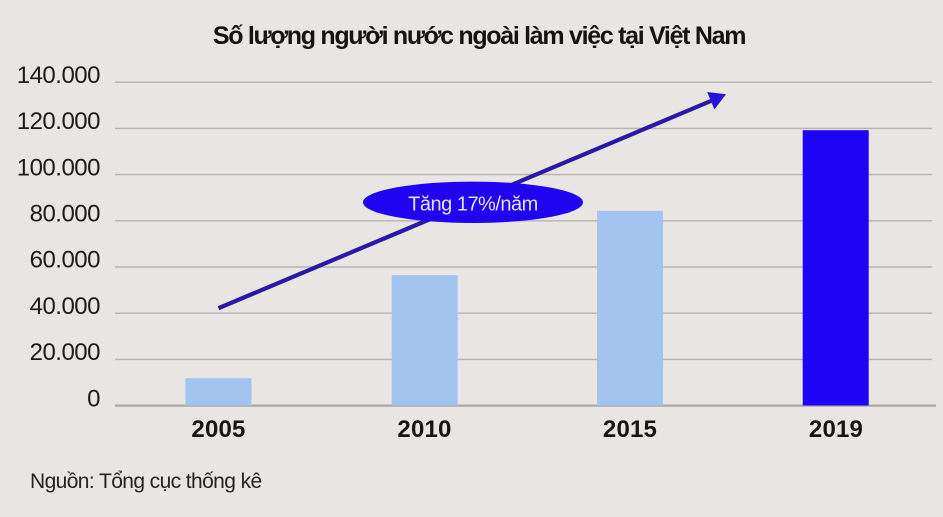 The image size is (943, 517). Describe the element at coordinates (146, 481) in the screenshot. I see `svg-text: Nguồn: Tổng cục thống kê` at that location.